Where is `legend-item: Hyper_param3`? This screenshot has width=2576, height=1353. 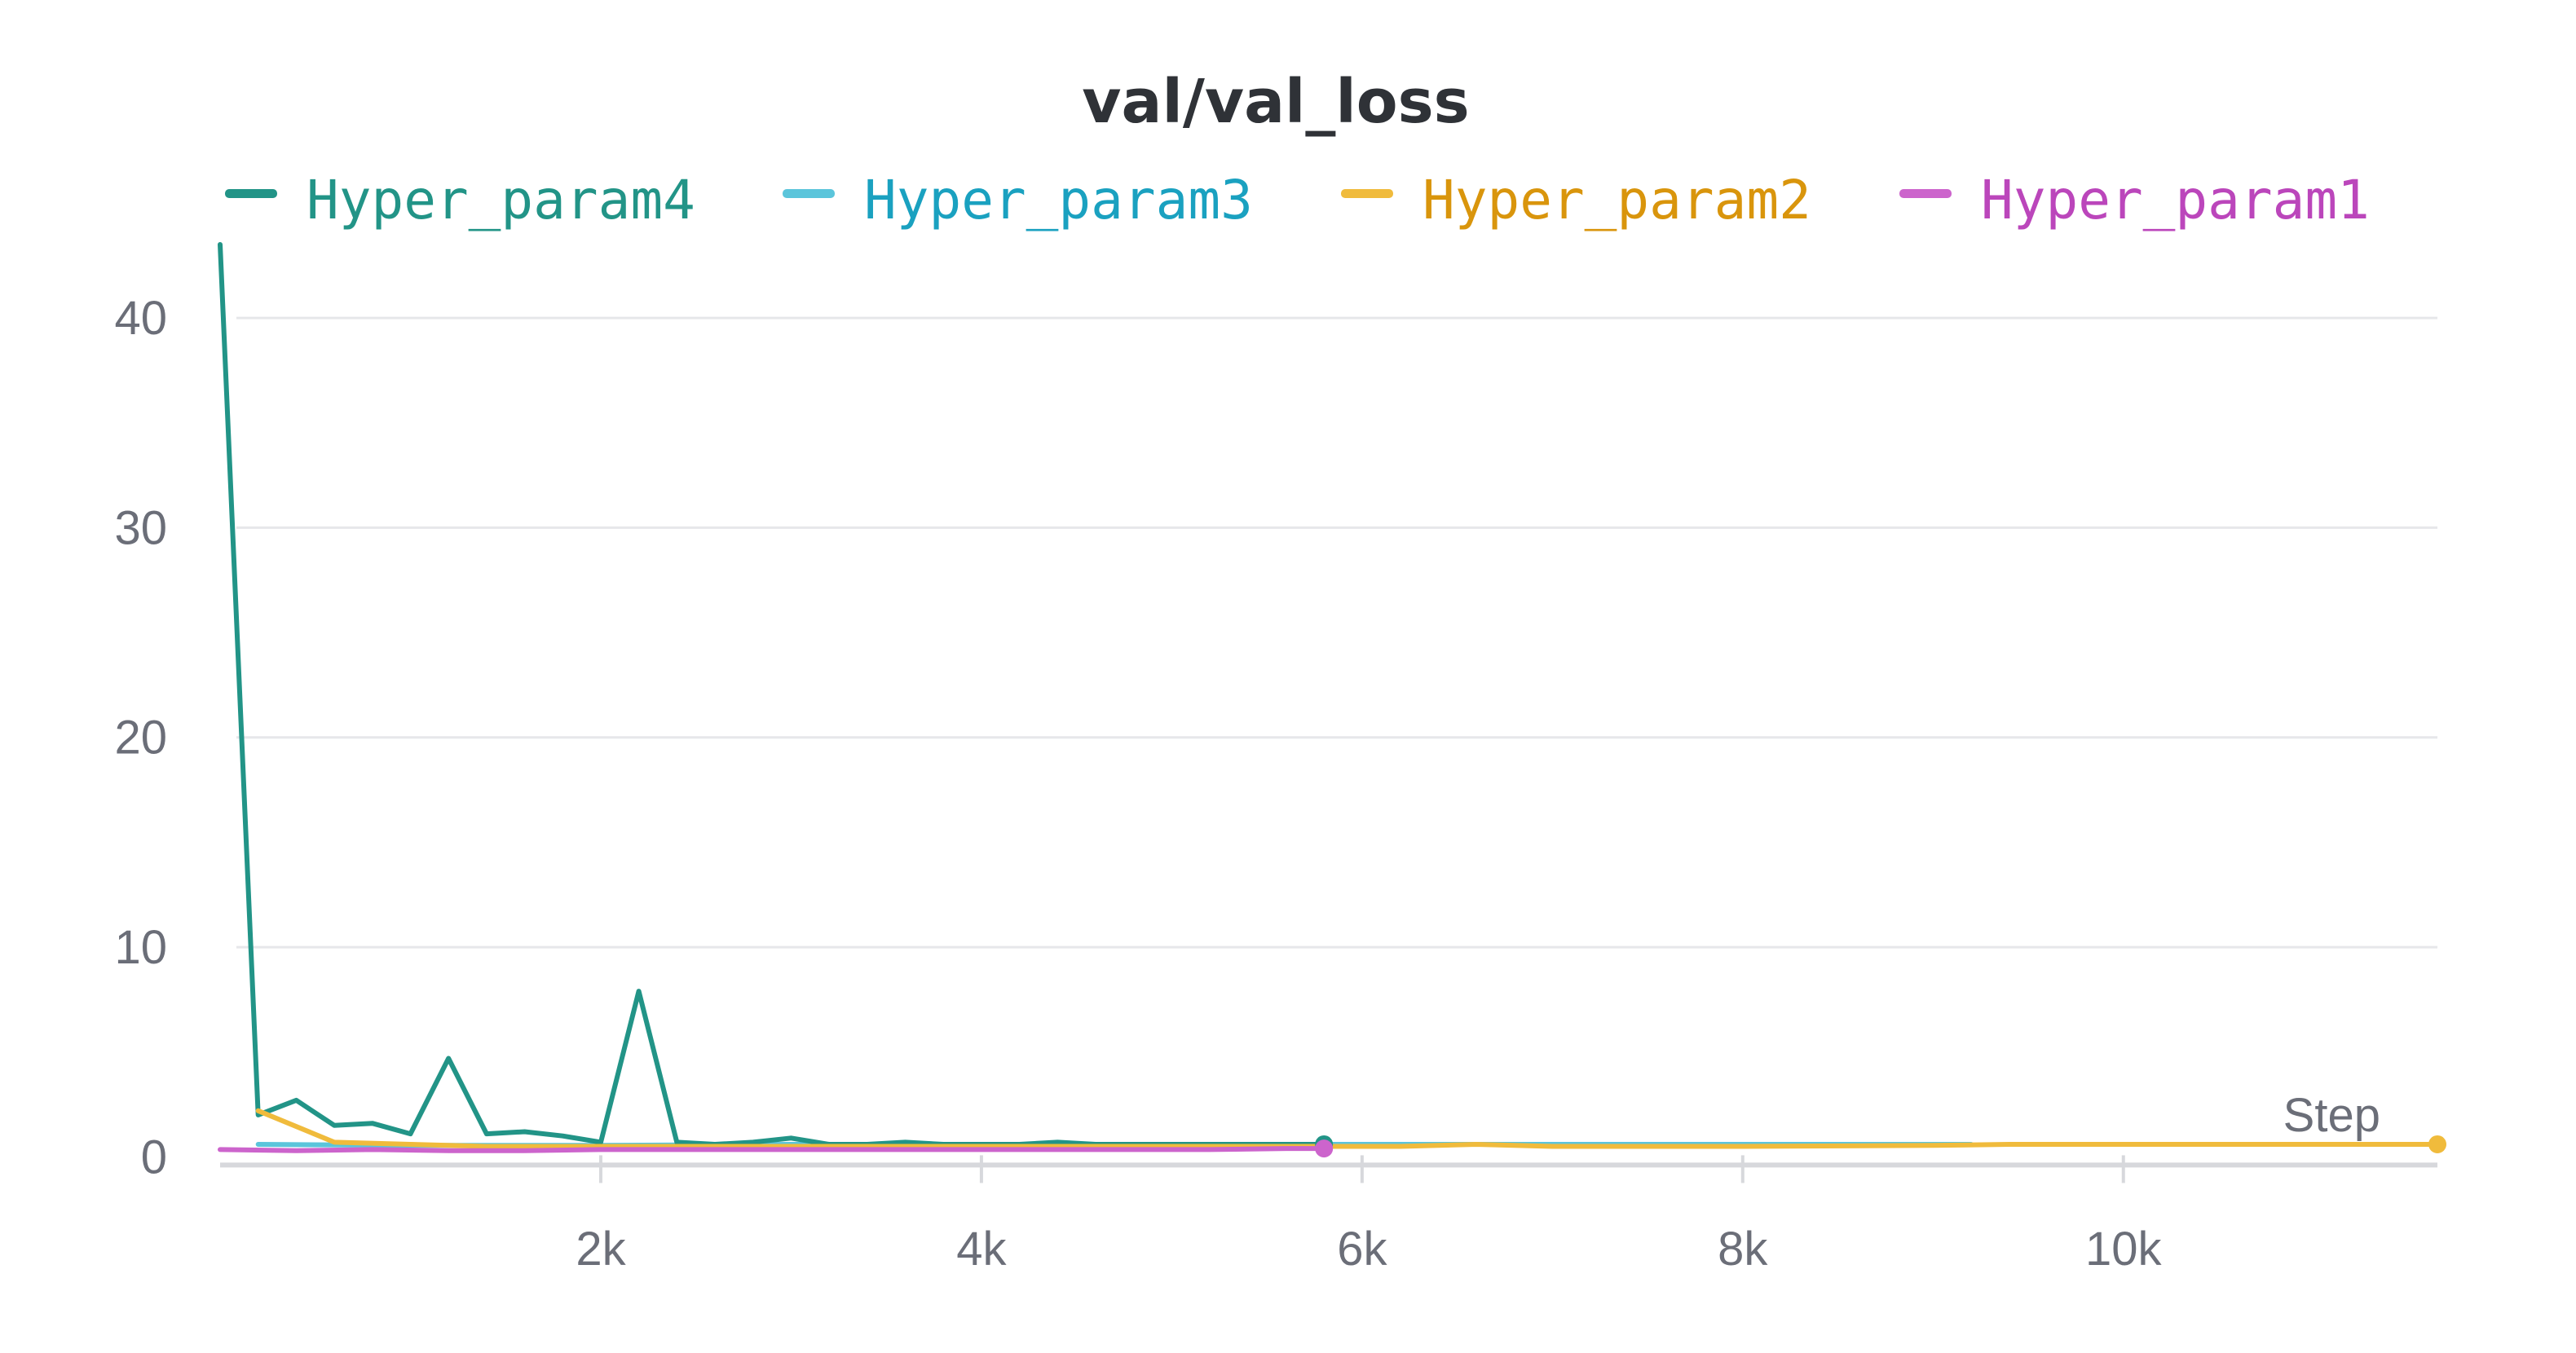
legend-item: Hyper_param3 is located at coordinates (1018, 200).